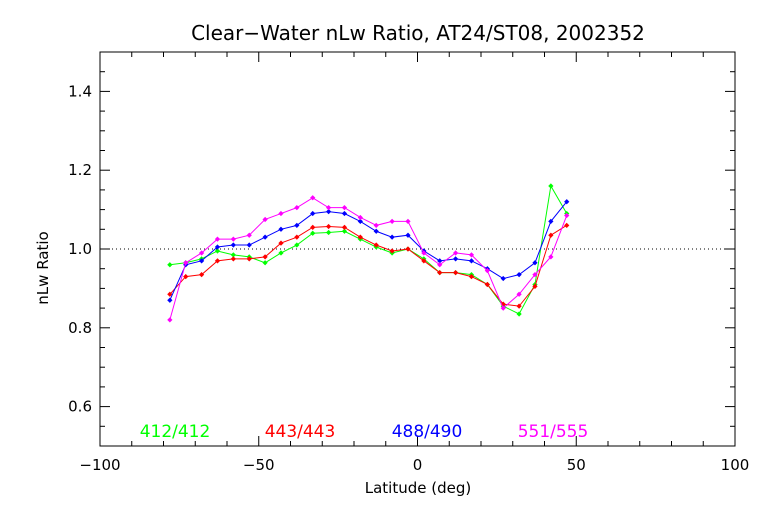 Image resolution: width=768 pixels, height=512 pixels. I want to click on y-tick-label: 1.0, so click(80, 249).